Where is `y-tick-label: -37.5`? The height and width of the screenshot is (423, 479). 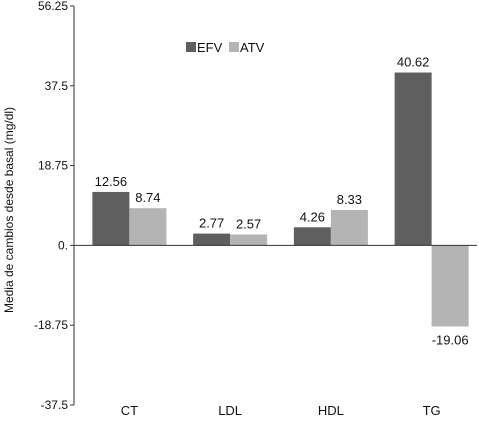
y-tick-label: -37.5 is located at coordinates (55, 405).